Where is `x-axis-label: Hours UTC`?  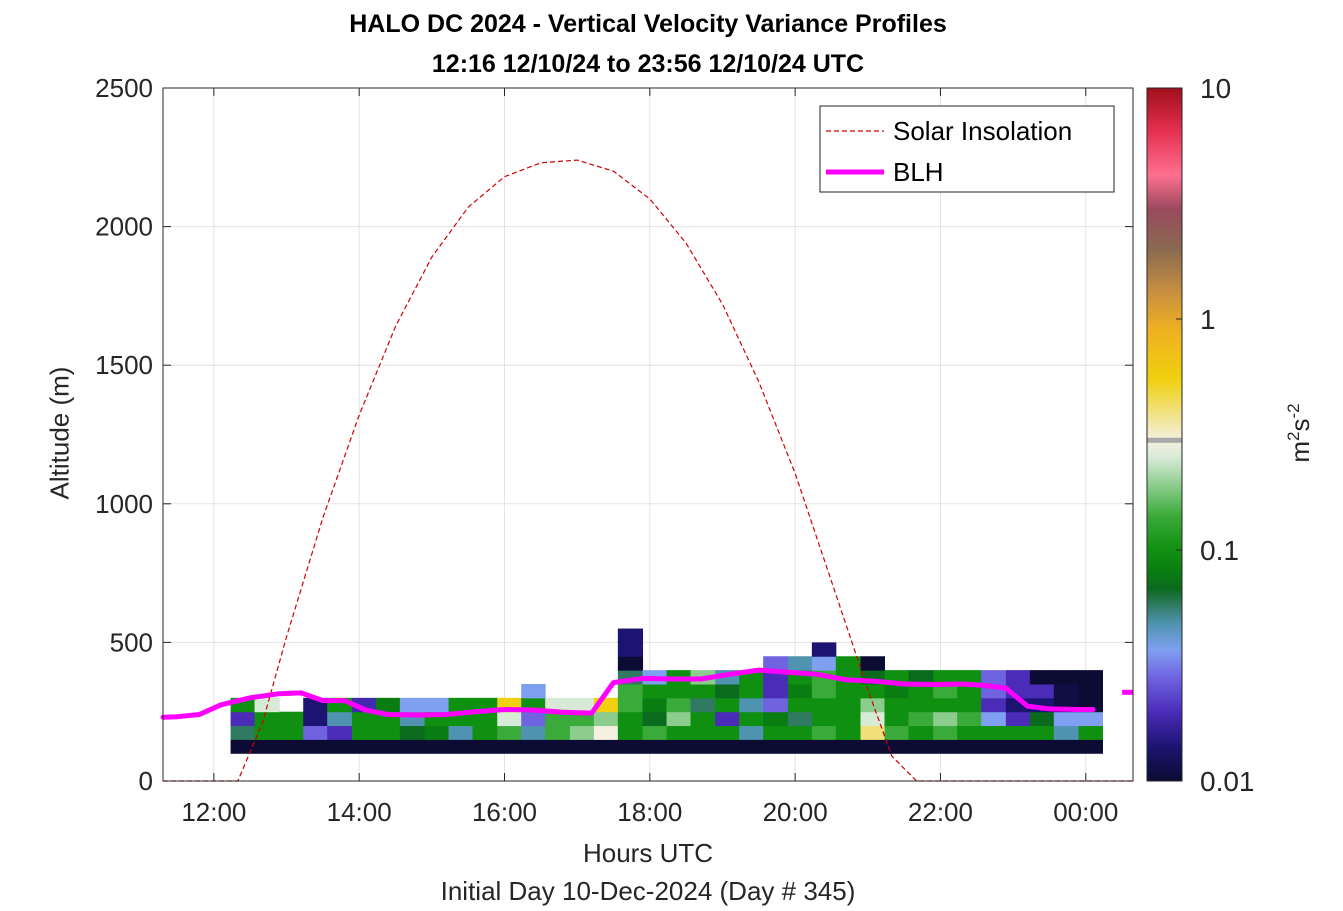
x-axis-label: Hours UTC is located at coordinates (647, 853).